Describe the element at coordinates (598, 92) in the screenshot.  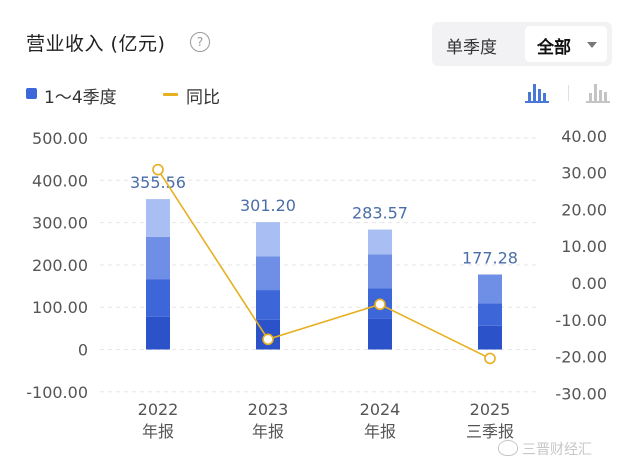
I see `column-view-icon` at that location.